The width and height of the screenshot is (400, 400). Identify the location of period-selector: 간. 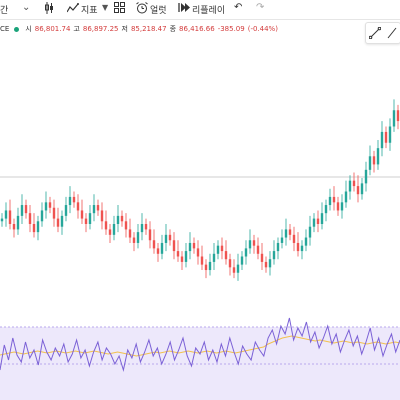
(4, 9).